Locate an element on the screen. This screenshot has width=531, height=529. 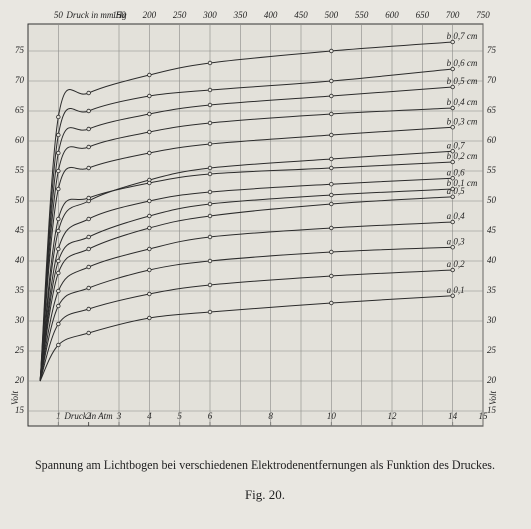
x2-tick-label: 550 is located at coordinates (362, 15).